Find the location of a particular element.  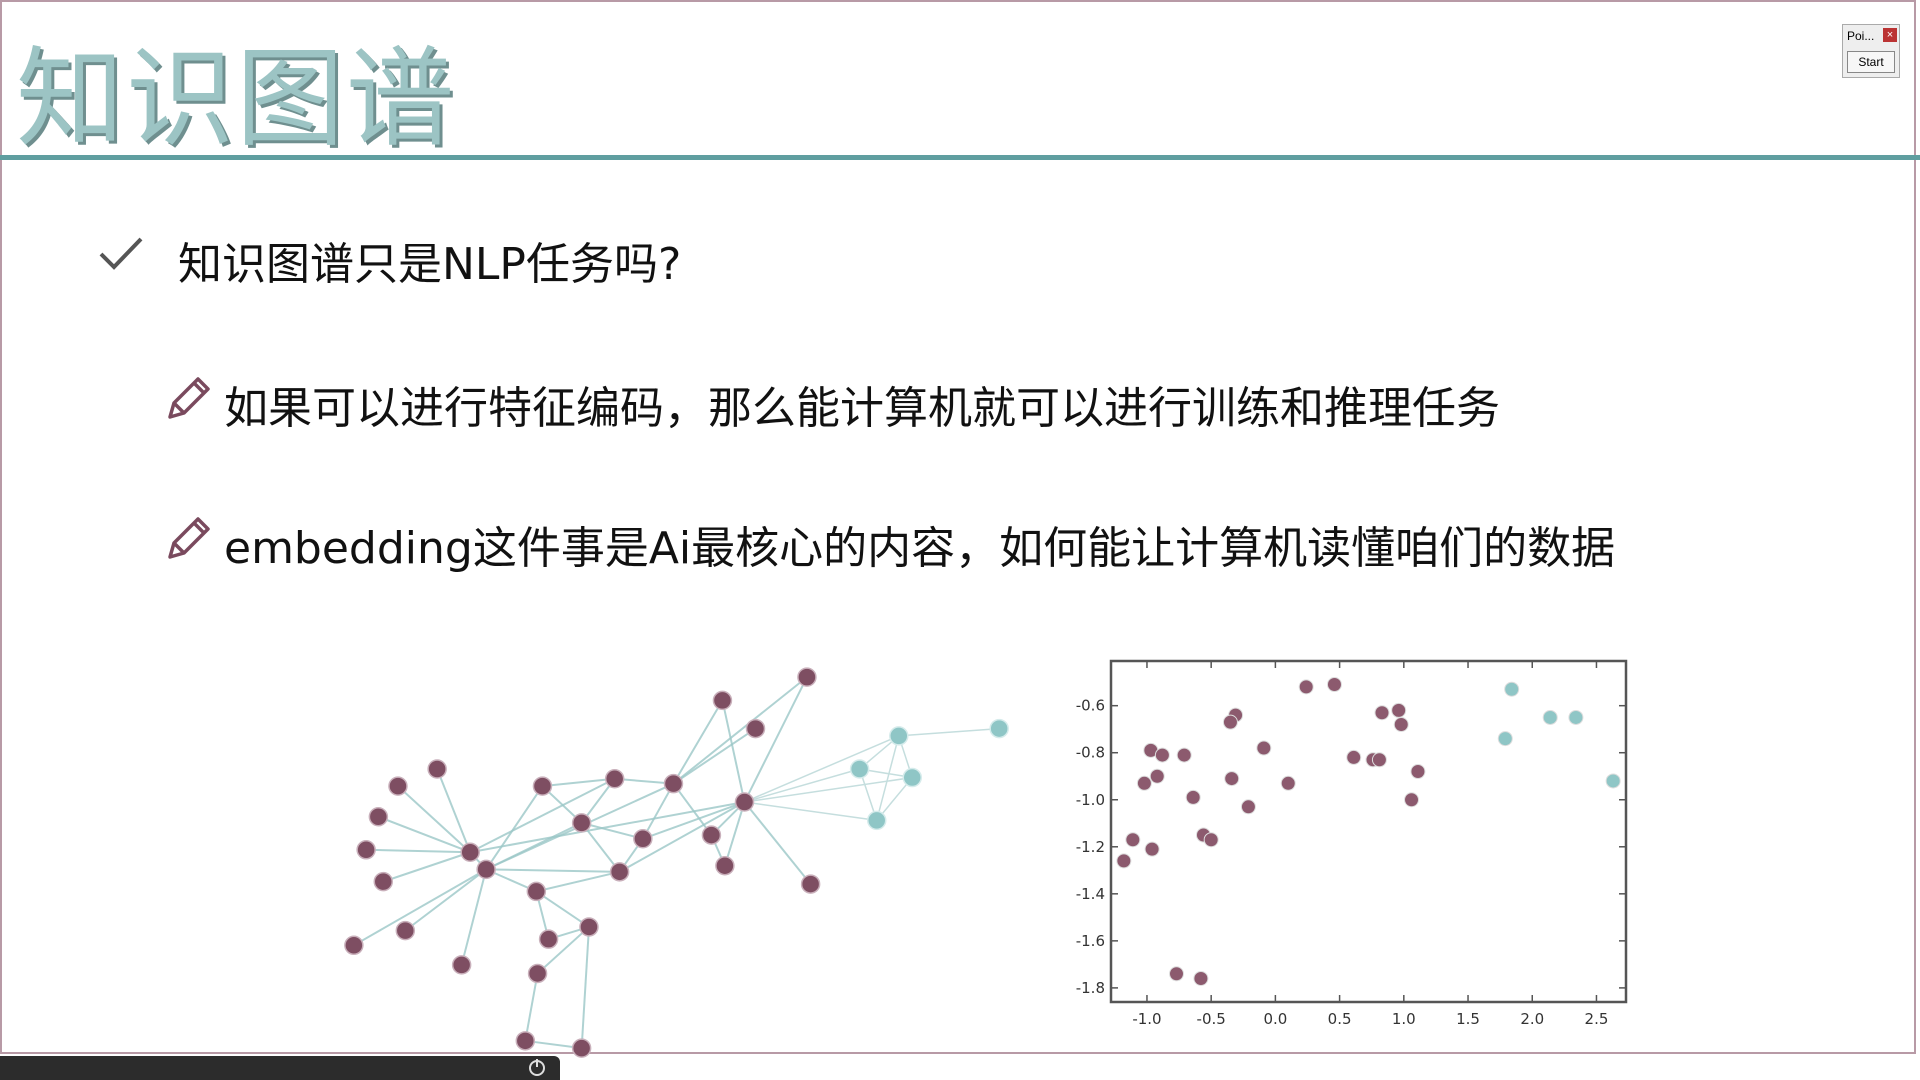

check-icon is located at coordinates (121, 253).